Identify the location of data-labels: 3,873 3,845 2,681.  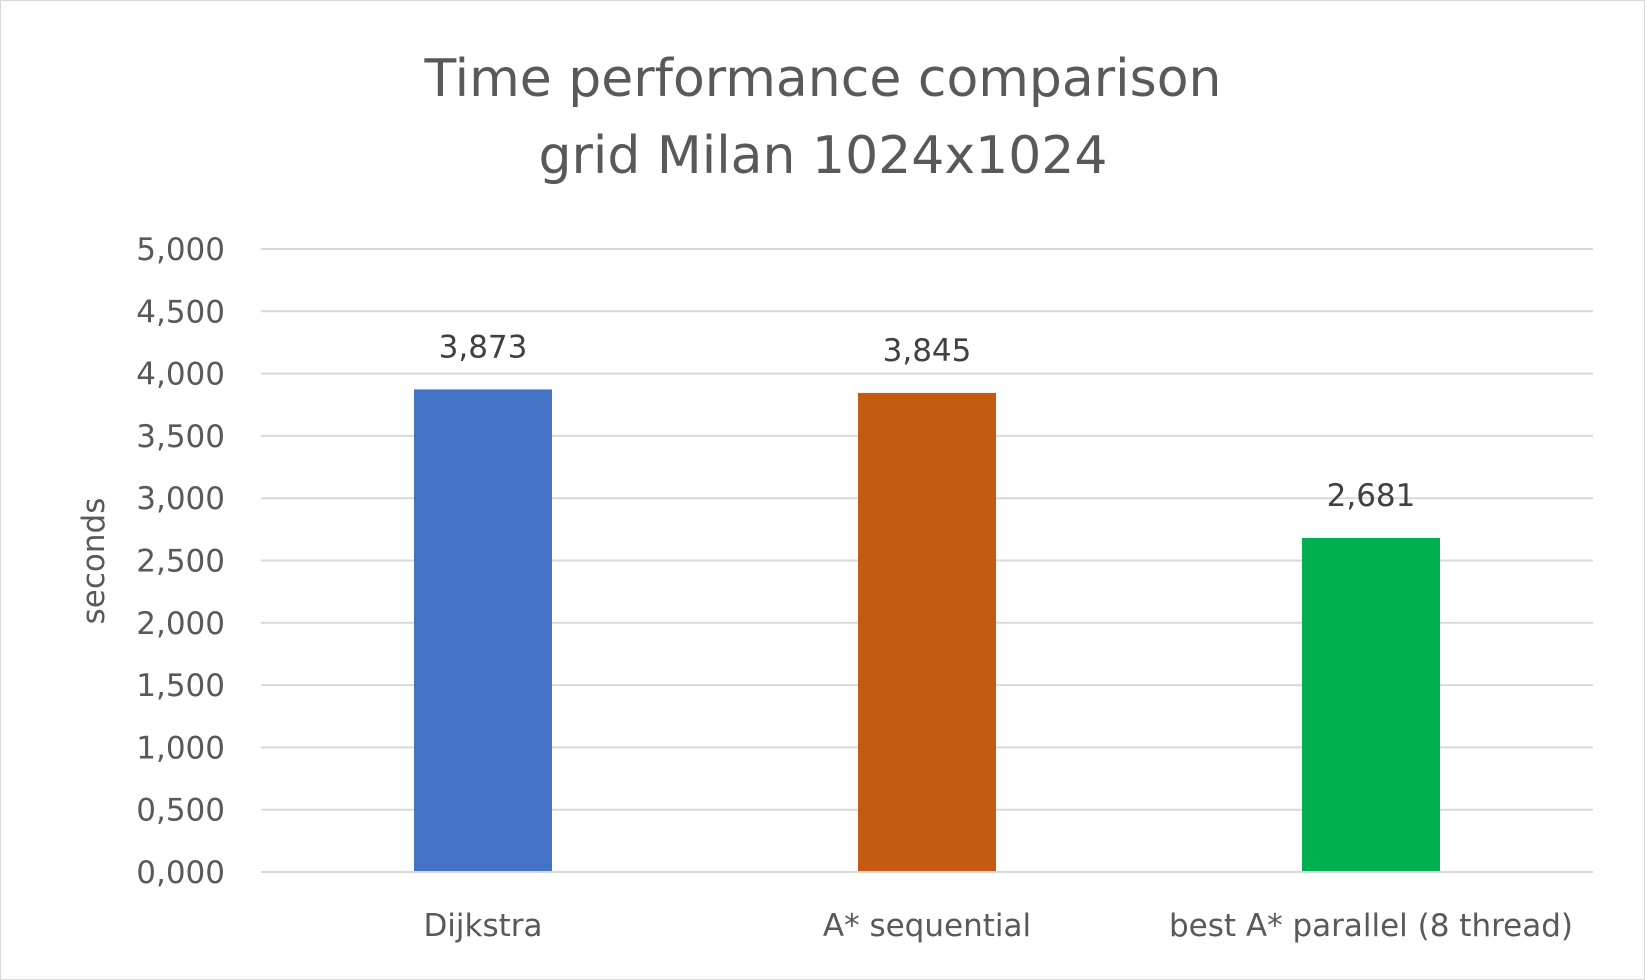
(927, 421).